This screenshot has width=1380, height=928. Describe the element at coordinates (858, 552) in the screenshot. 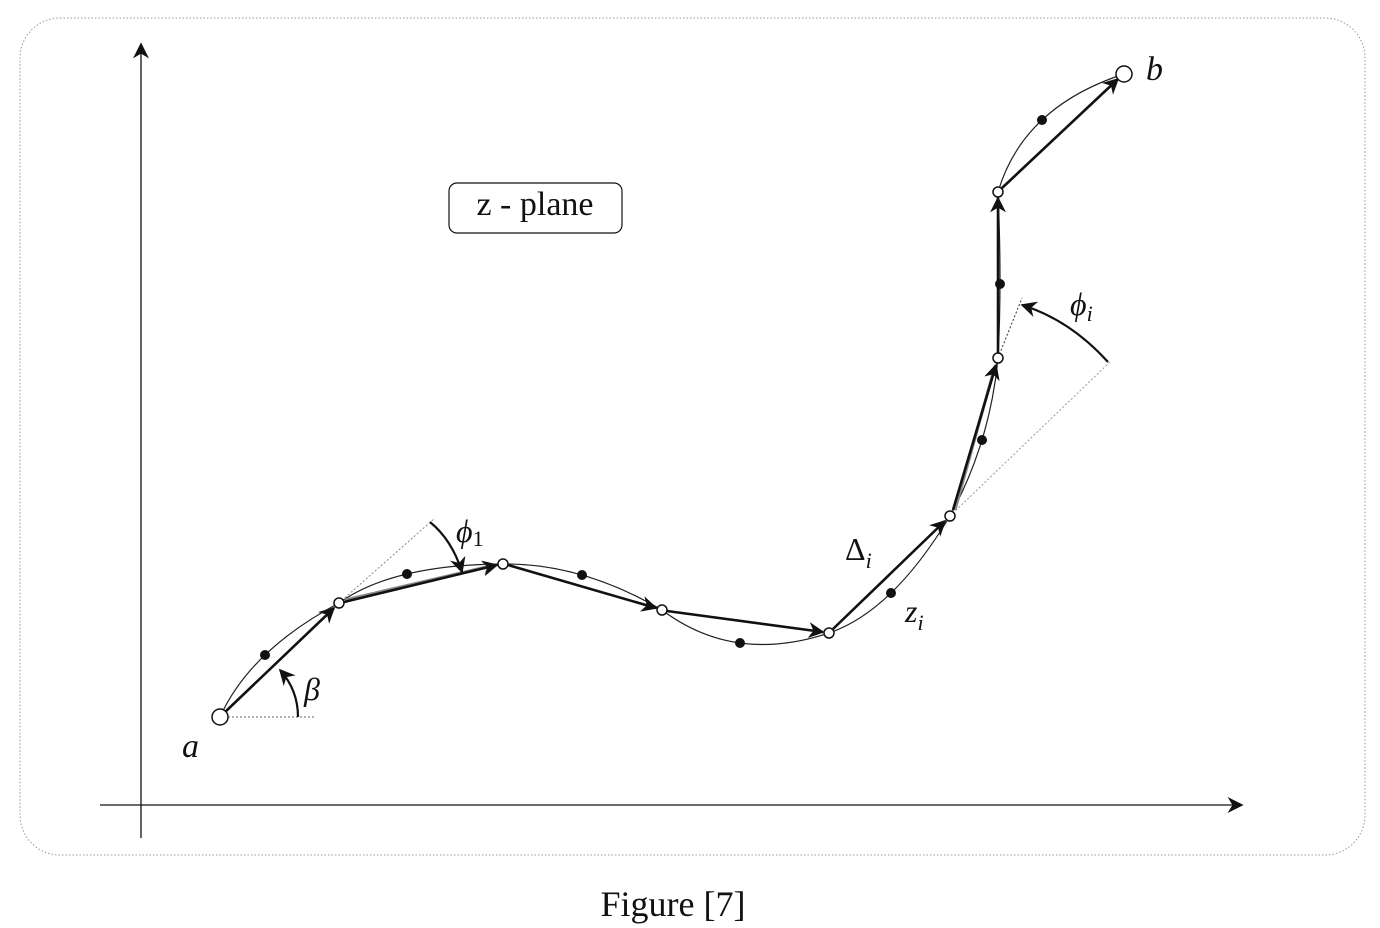

I see `delta-label: Δi` at that location.